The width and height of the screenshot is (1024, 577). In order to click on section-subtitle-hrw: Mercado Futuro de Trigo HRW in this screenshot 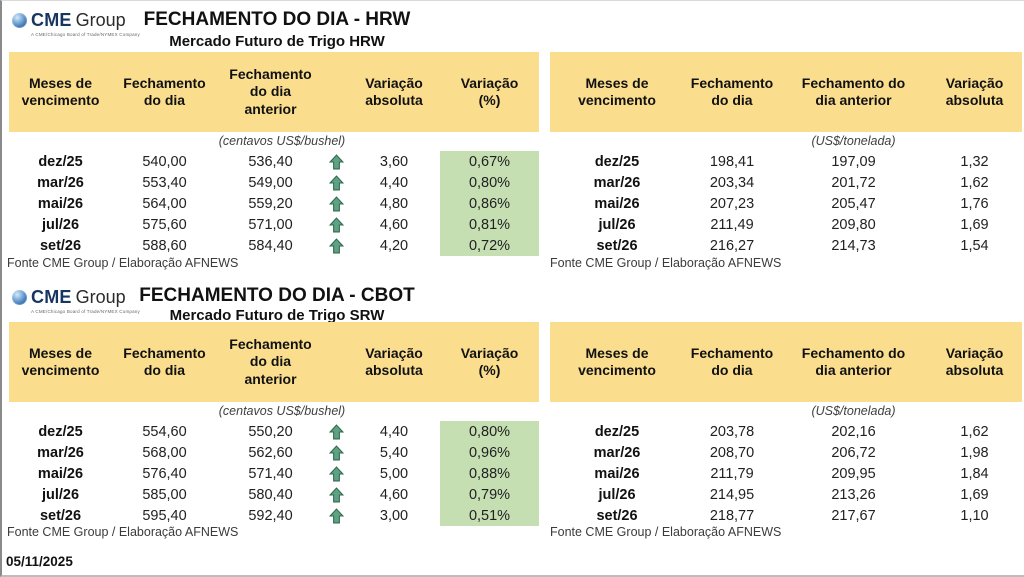, I will do `click(277, 41)`.